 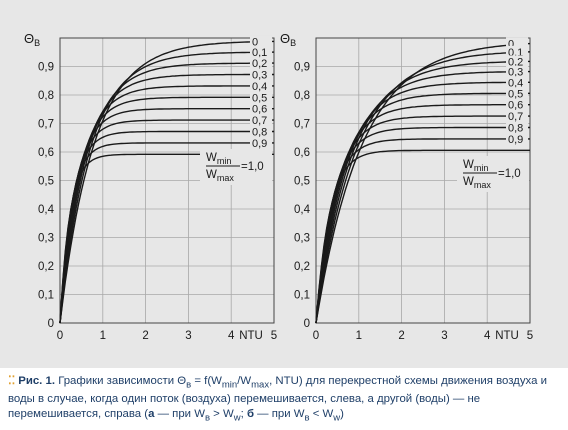 I want to click on x-tick-label: 3, so click(x=444, y=336).